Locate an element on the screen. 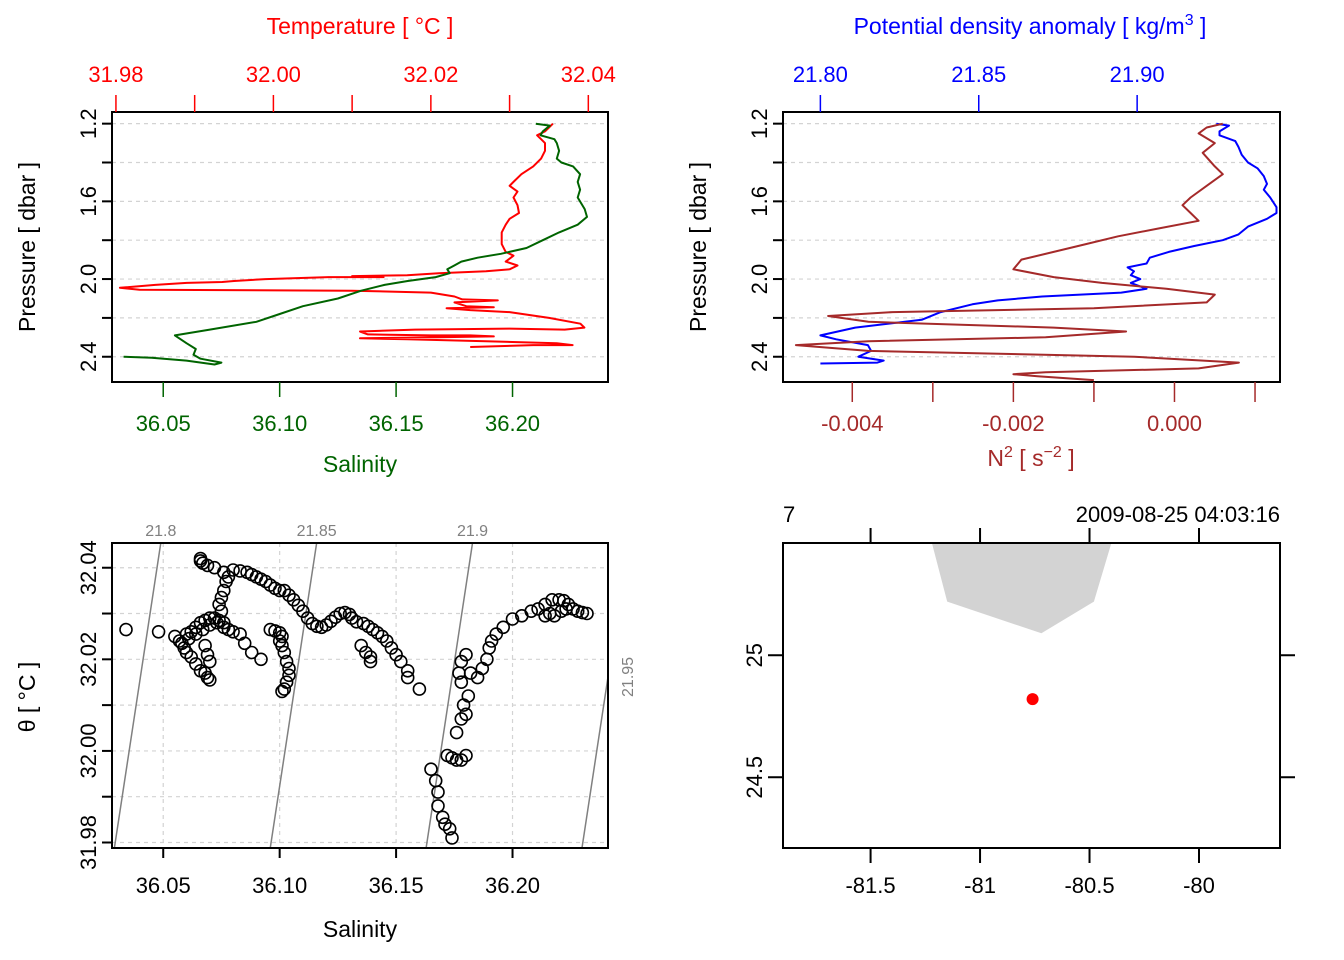 The image size is (1344, 960). pressure-tick-label: 2.4 is located at coordinates (759, 356).